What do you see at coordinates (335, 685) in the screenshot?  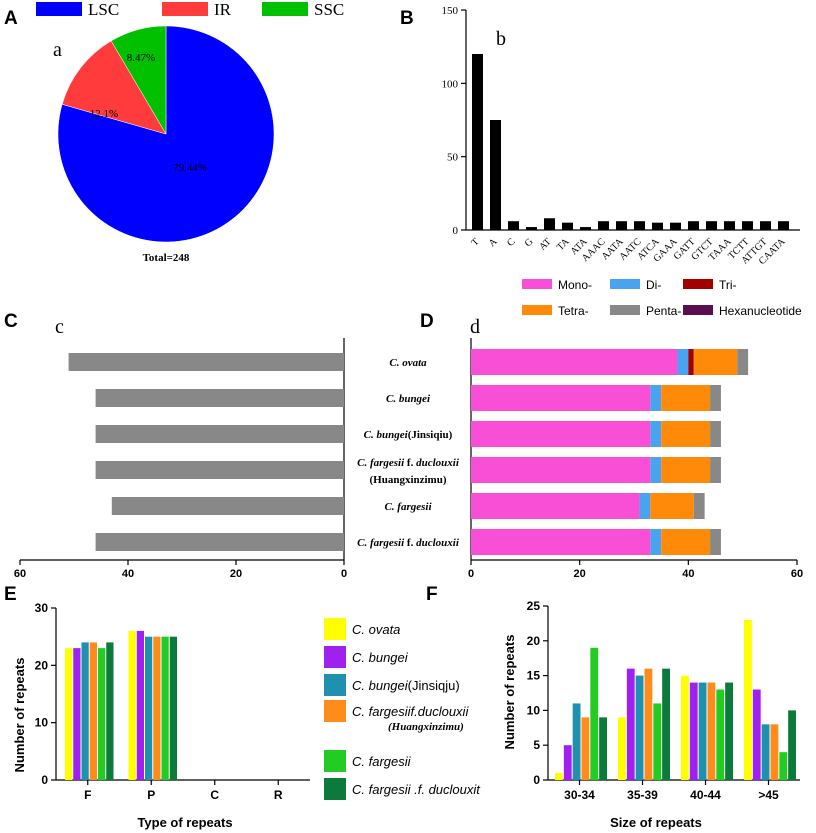 I see `e-legend-swatch-c-bungei-jinsiqju` at bounding box center [335, 685].